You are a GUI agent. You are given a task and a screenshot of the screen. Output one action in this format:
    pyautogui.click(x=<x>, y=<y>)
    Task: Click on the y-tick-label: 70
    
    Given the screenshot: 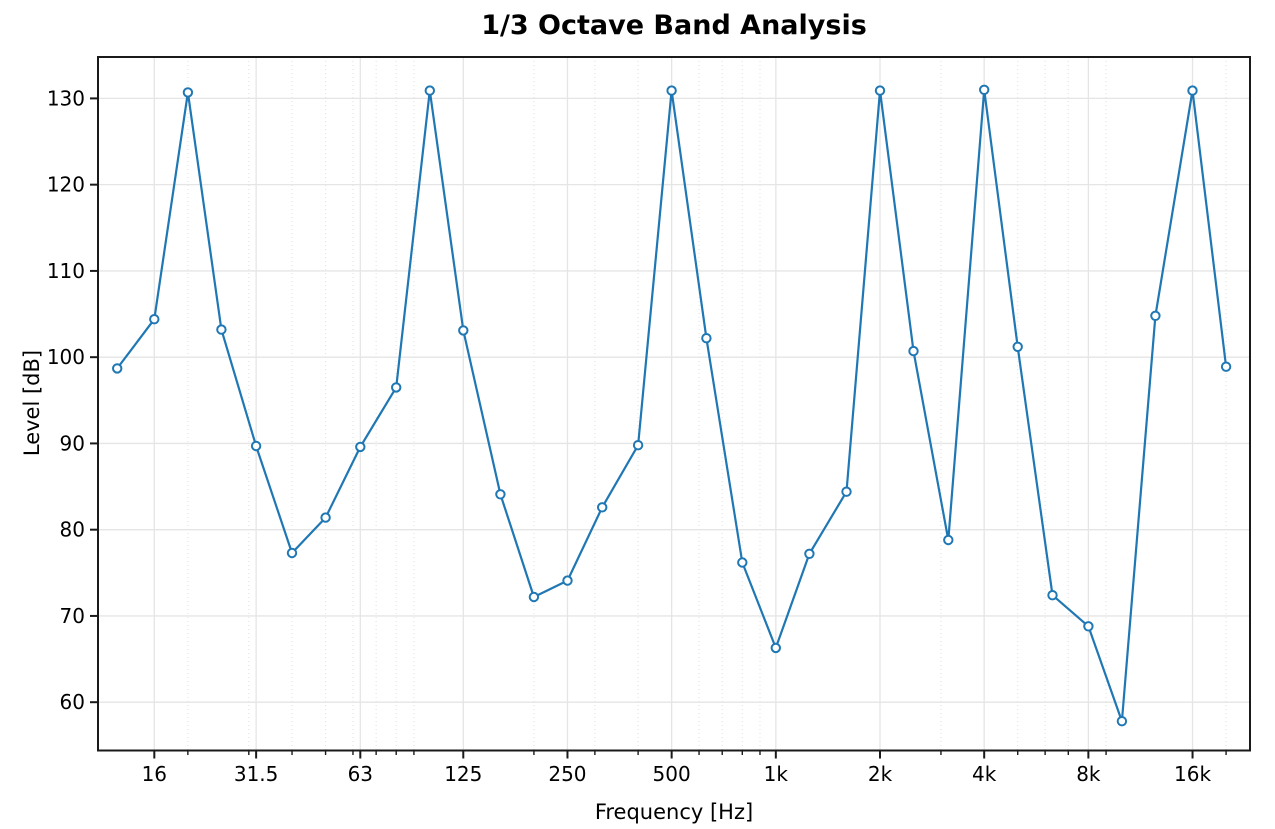 What is the action you would take?
    pyautogui.click(x=72, y=616)
    